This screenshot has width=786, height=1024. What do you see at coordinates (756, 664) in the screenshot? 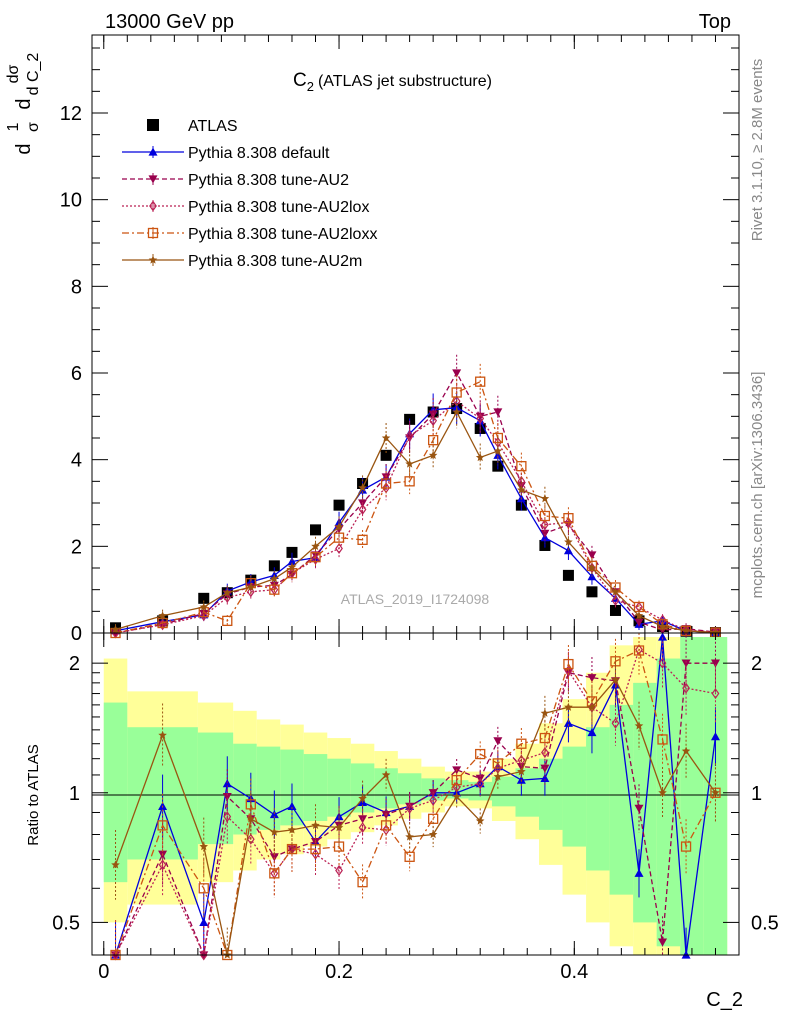
I see `ratio-y-tick-label-right: 2` at bounding box center [756, 664].